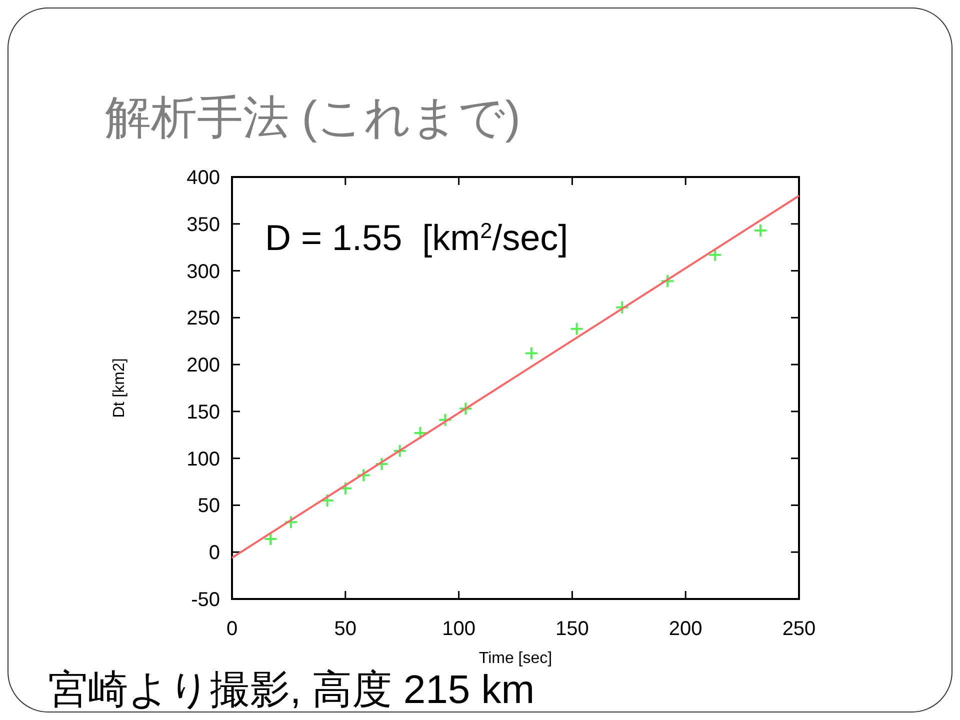  Describe the element at coordinates (203, 459) in the screenshot. I see `y-tick-label: 100` at that location.